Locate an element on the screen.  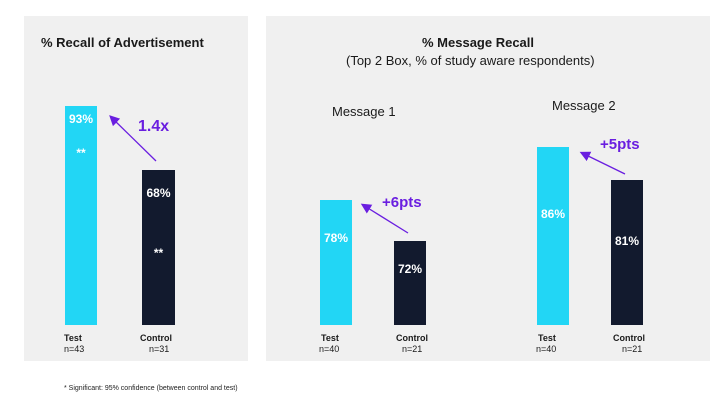
bar-message-1-control: 72% is located at coordinates (410, 282).